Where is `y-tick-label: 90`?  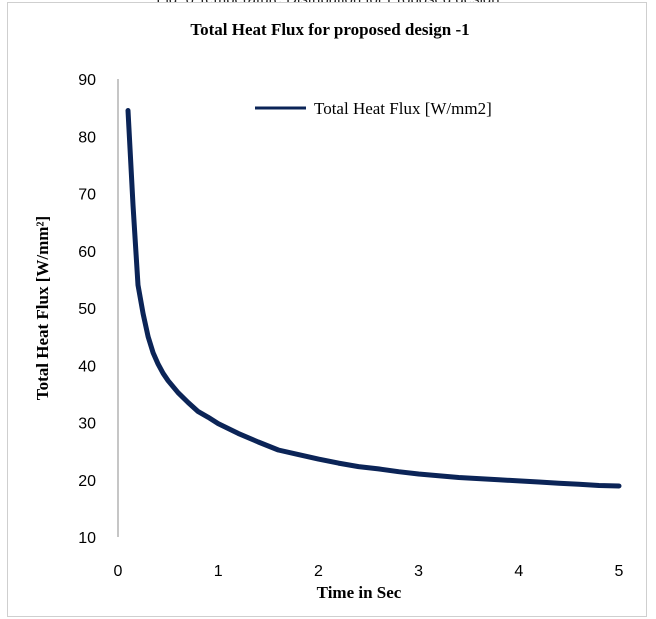
y-tick-label: 90 is located at coordinates (87, 80).